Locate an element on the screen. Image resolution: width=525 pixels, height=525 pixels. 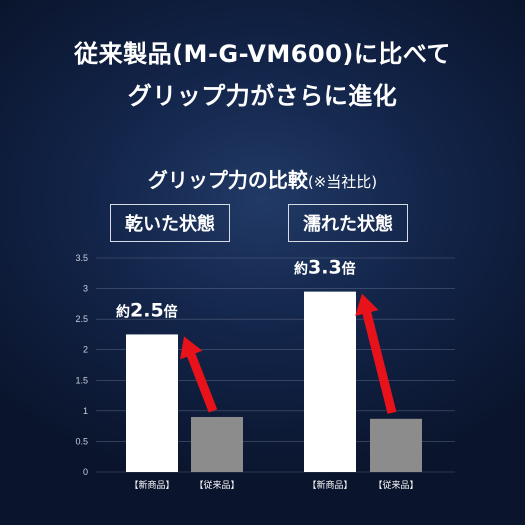
multiplier-label: 約2.5倍 is located at coordinates (147, 310).